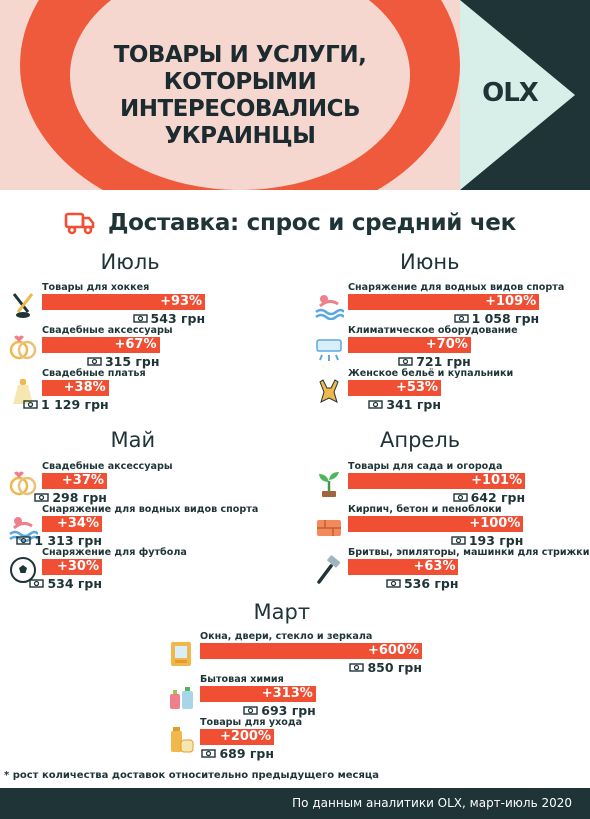 This screenshot has width=590, height=819. What do you see at coordinates (495, 523) in the screenshot?
I see `growth-label: +100%` at bounding box center [495, 523].